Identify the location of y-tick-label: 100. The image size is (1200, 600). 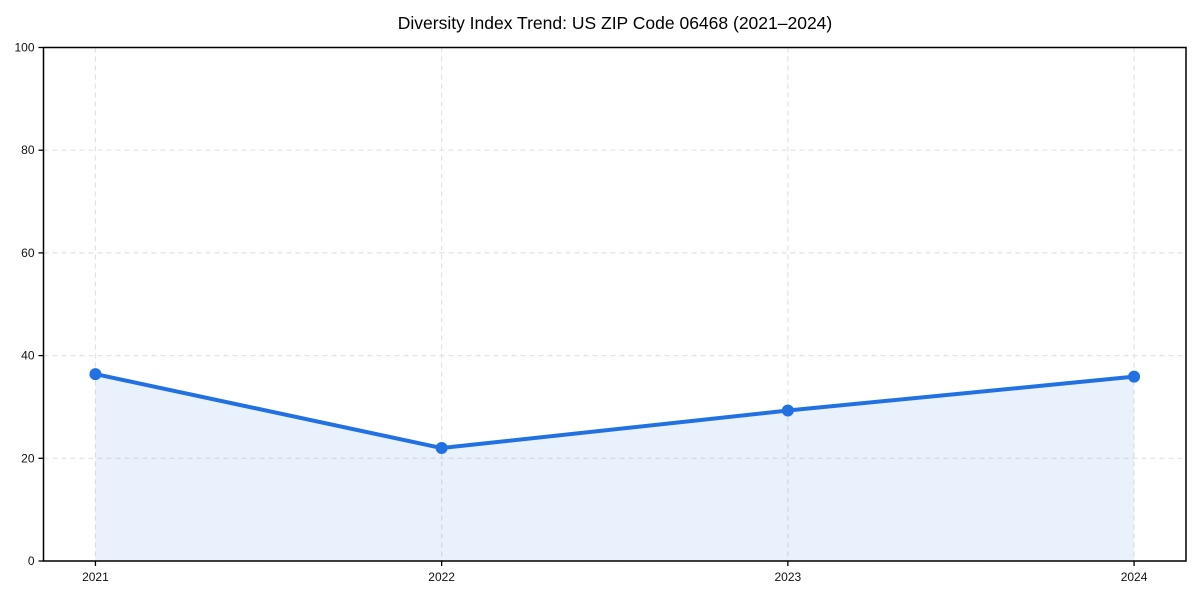
(24, 48).